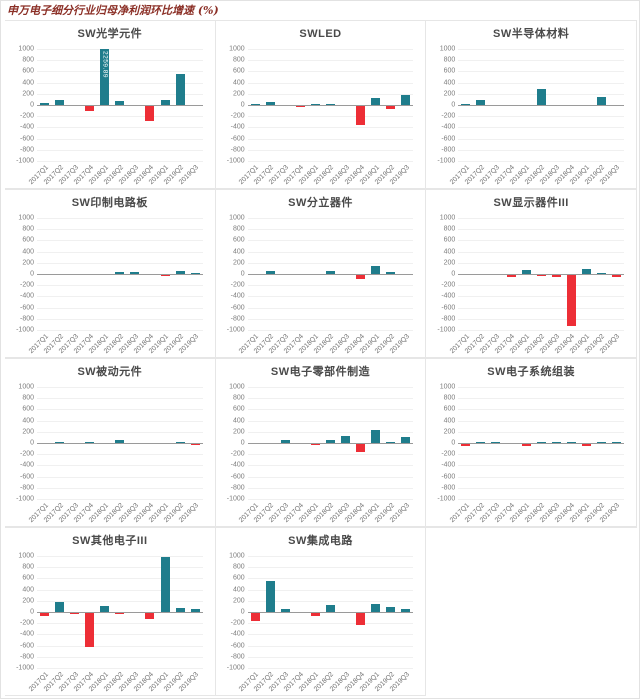 This screenshot has width=640, height=699. I want to click on chart-title: SW被动元件, so click(110, 372).